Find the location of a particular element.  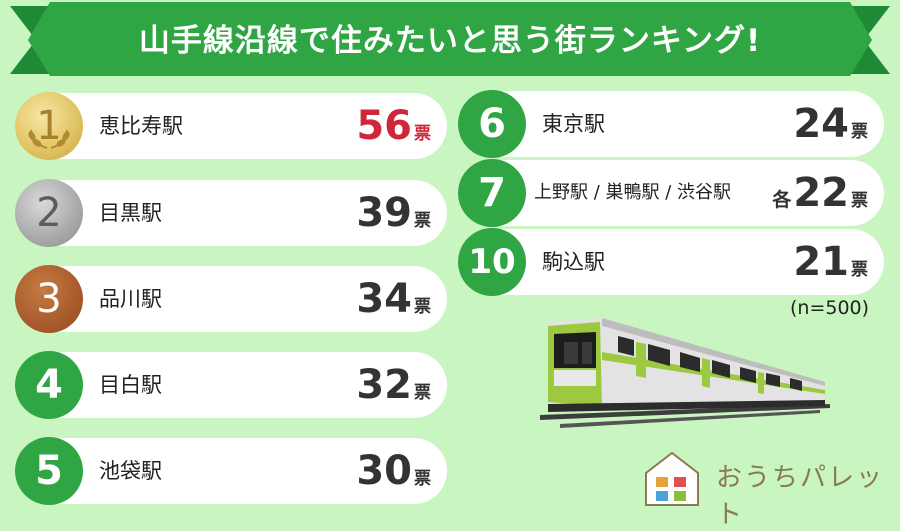

ranking-row: 1 恵比寿駅 56 票 is located at coordinates (231, 126).